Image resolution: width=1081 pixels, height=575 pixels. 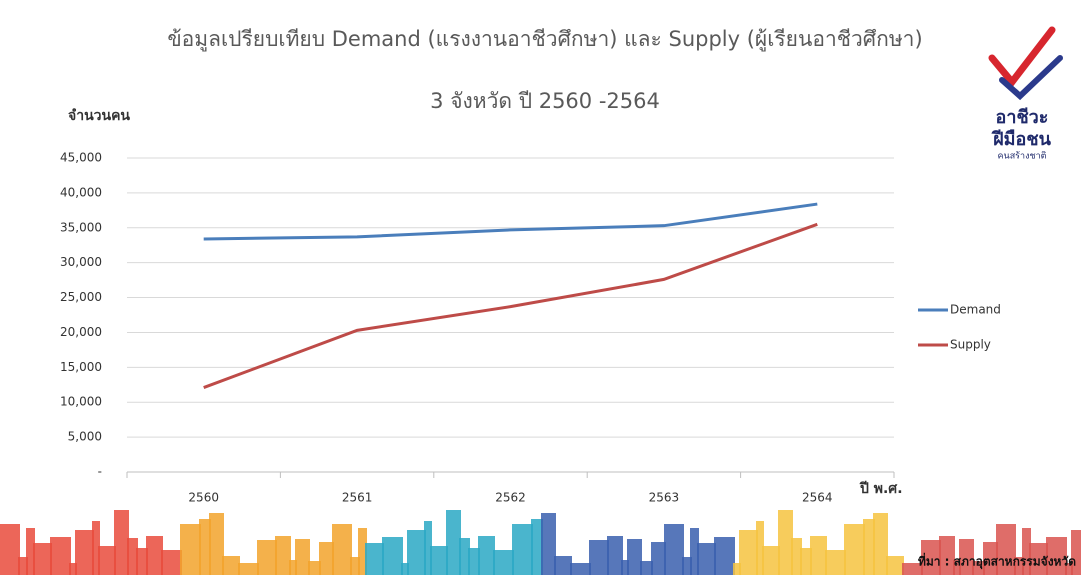 What do you see at coordinates (545, 101) in the screenshot?
I see `chart-subtitle: 3 จังหวัด ปี 2560 -2564` at bounding box center [545, 101].